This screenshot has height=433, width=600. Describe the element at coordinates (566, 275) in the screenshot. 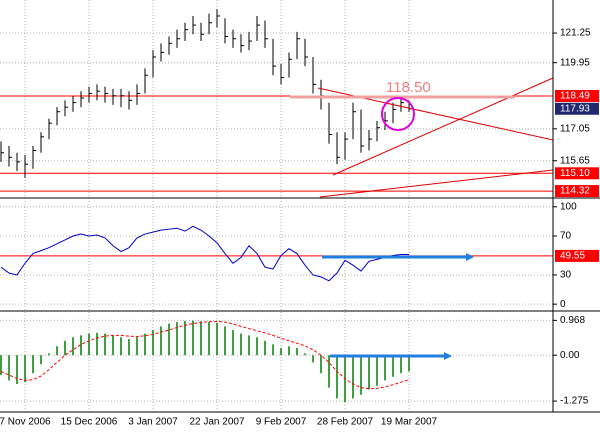

I see `y-tick-label: 30` at that location.